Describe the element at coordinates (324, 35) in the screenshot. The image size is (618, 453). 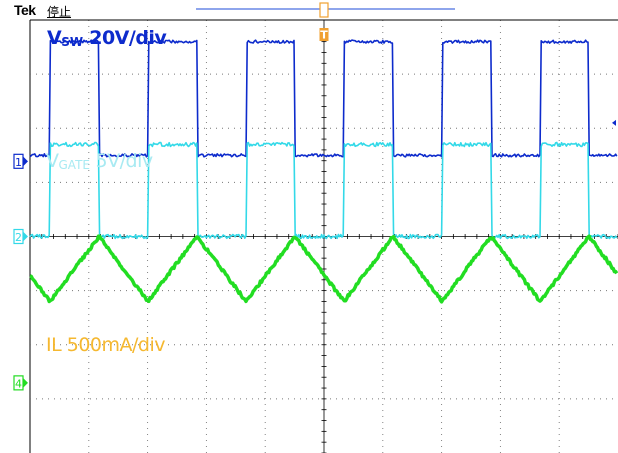
I see `trigger-t-text: T` at that location.